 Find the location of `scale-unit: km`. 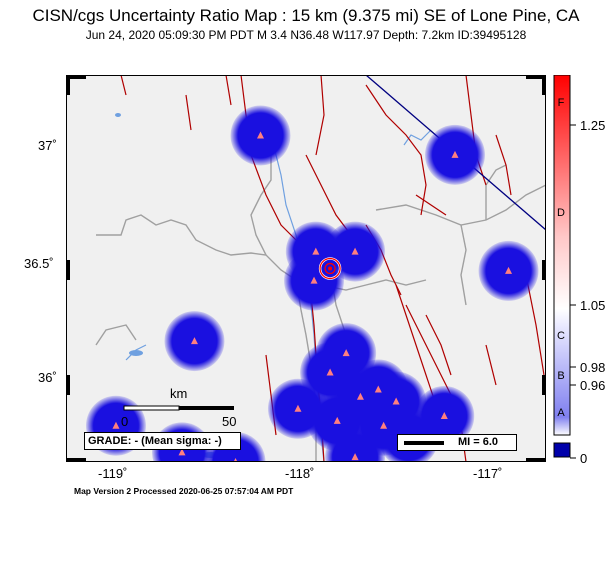

scale-unit: km is located at coordinates (179, 393).